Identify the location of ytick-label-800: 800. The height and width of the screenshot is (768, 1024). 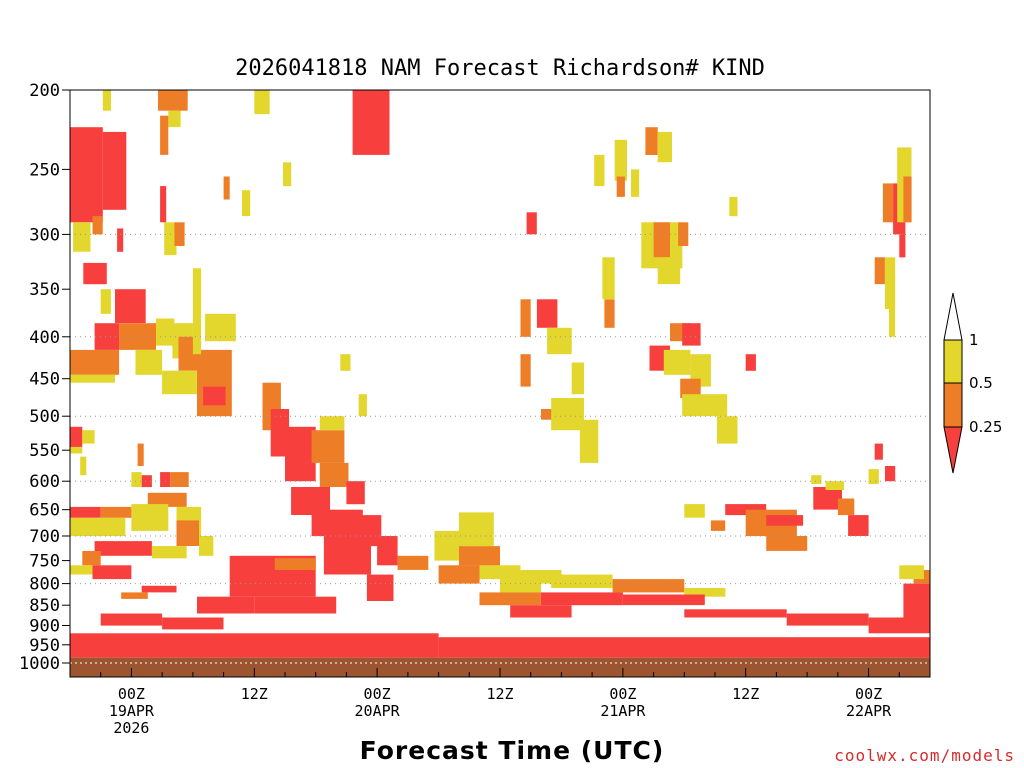
(44, 585).